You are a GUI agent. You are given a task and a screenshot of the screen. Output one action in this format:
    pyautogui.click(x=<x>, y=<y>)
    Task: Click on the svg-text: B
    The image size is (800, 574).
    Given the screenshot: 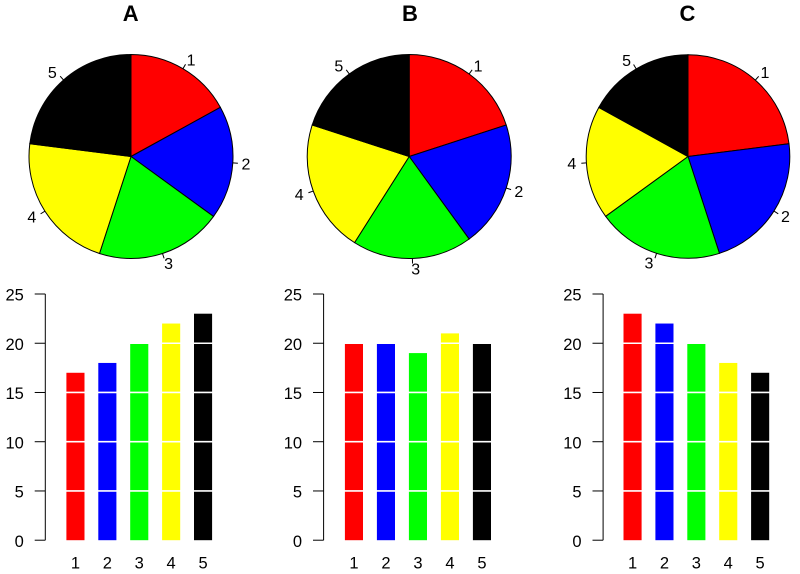 What is the action you would take?
    pyautogui.click(x=410, y=13)
    